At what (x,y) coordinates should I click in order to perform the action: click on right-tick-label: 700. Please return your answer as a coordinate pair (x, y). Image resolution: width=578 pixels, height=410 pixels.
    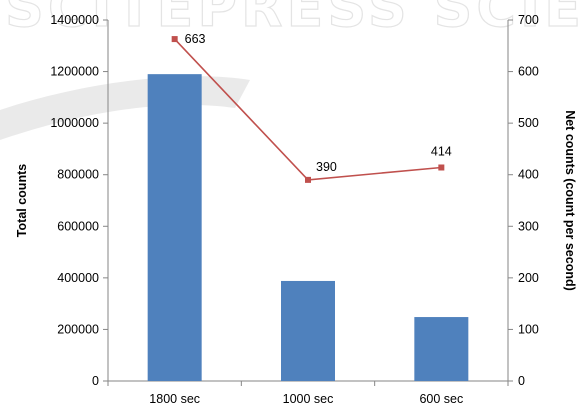
    Looking at the image, I should click on (528, 20).